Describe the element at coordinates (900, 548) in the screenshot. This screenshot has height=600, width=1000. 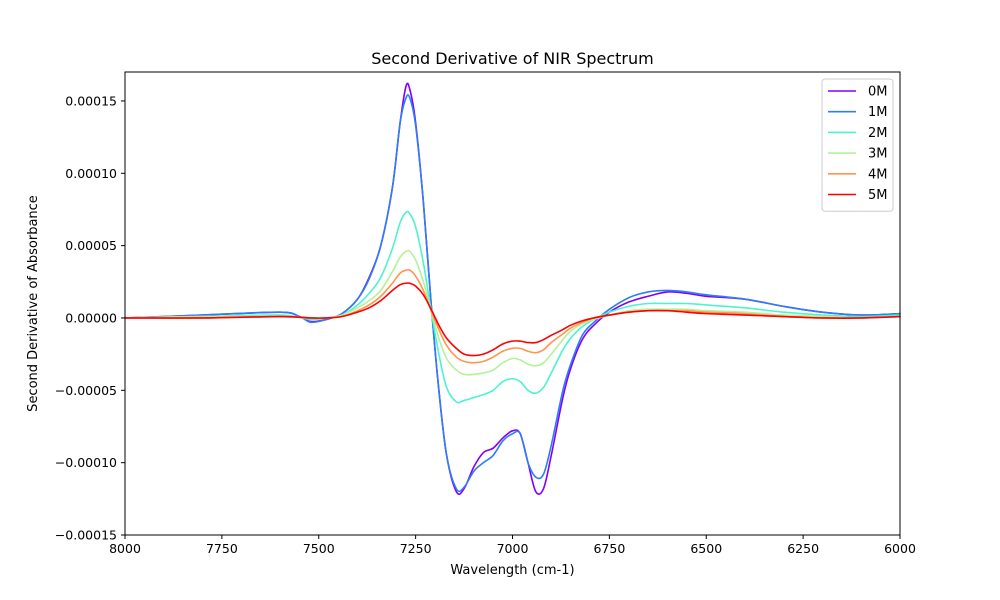
I see `x-tick-label: 6000` at that location.